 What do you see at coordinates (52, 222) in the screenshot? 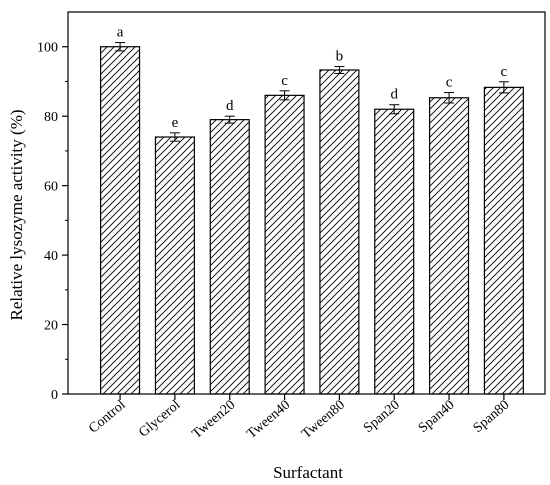
I see `y-axis-ticks: 0 20 40 60 80 100` at bounding box center [52, 222].